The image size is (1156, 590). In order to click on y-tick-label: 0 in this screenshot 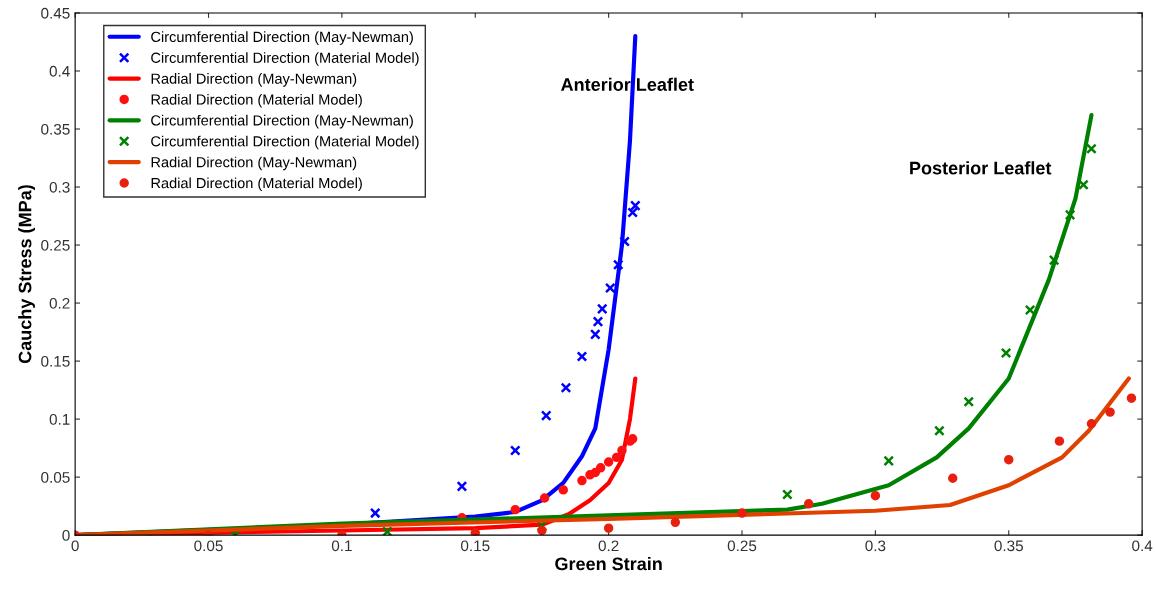, I will do `click(66, 535)`.